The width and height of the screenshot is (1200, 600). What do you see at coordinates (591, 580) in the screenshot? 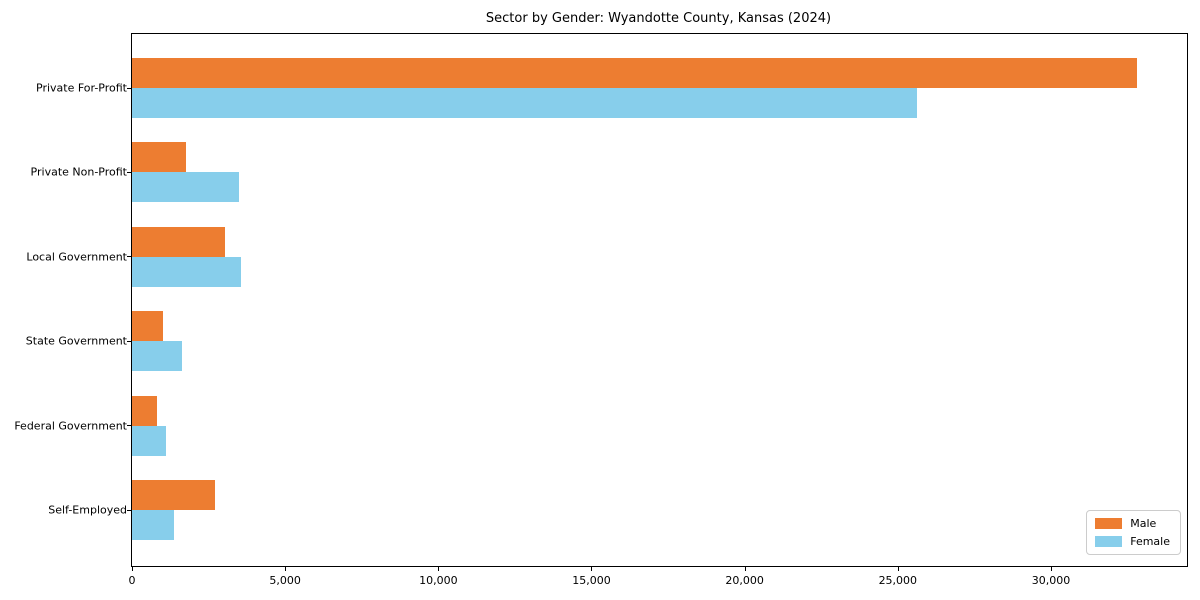
I see `x-tick-label: 15,000` at bounding box center [591, 580].